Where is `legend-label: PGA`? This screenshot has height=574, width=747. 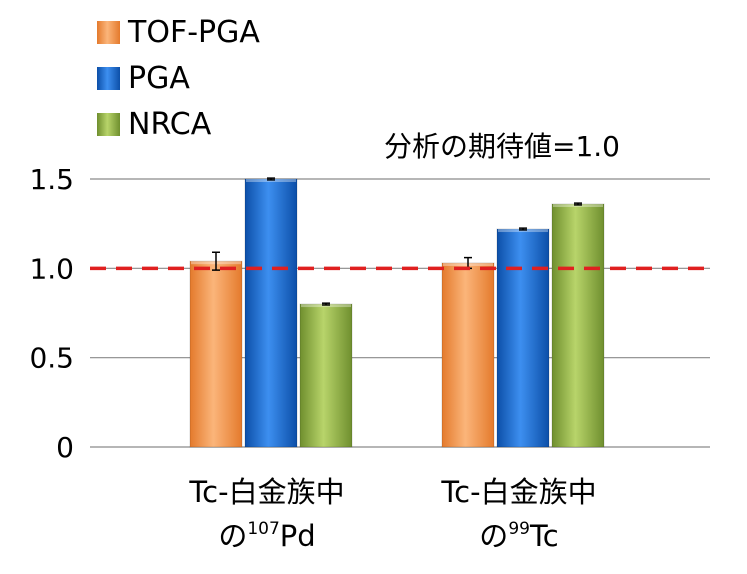 legend-label: PGA is located at coordinates (159, 78).